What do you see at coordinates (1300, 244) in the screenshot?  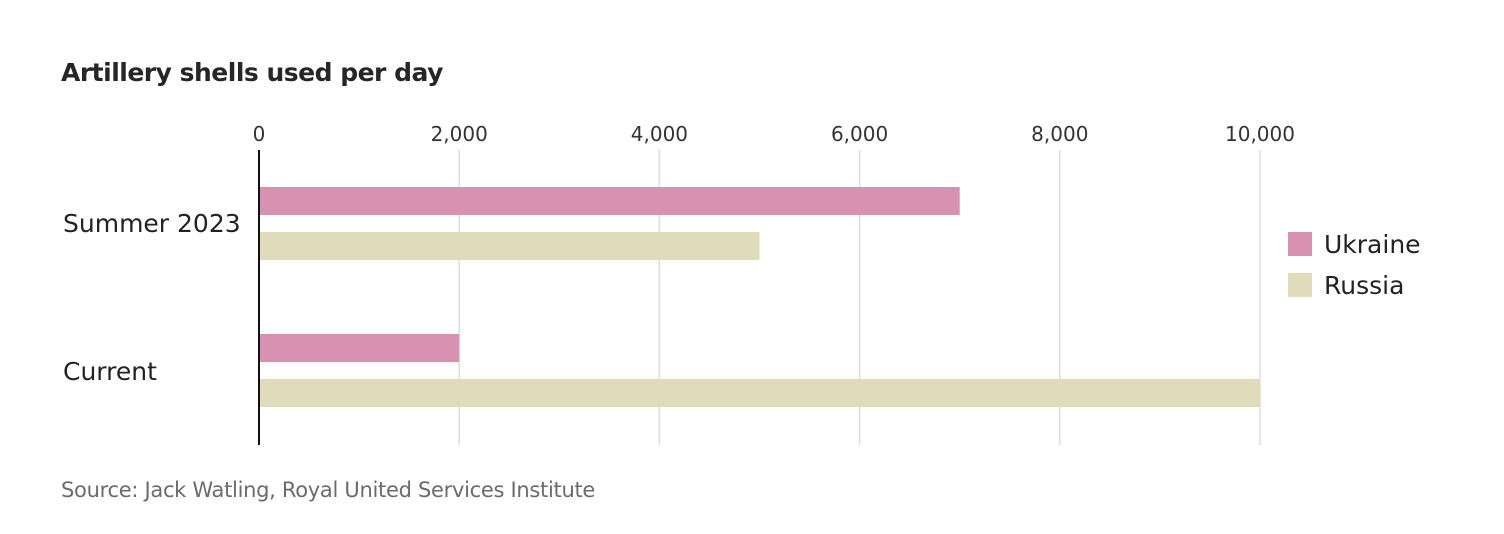 I see `legend-swatch-ukraine` at bounding box center [1300, 244].